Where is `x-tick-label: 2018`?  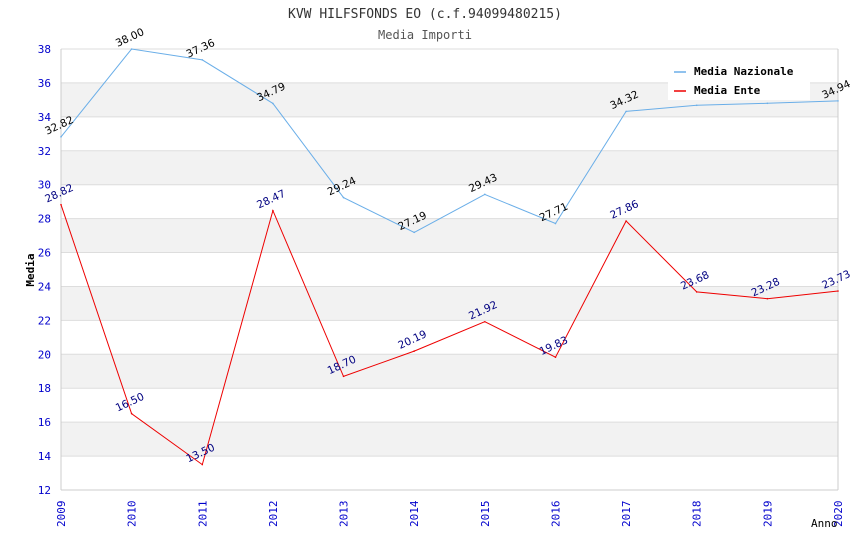 x-tick-label: 2018 is located at coordinates (697, 514).